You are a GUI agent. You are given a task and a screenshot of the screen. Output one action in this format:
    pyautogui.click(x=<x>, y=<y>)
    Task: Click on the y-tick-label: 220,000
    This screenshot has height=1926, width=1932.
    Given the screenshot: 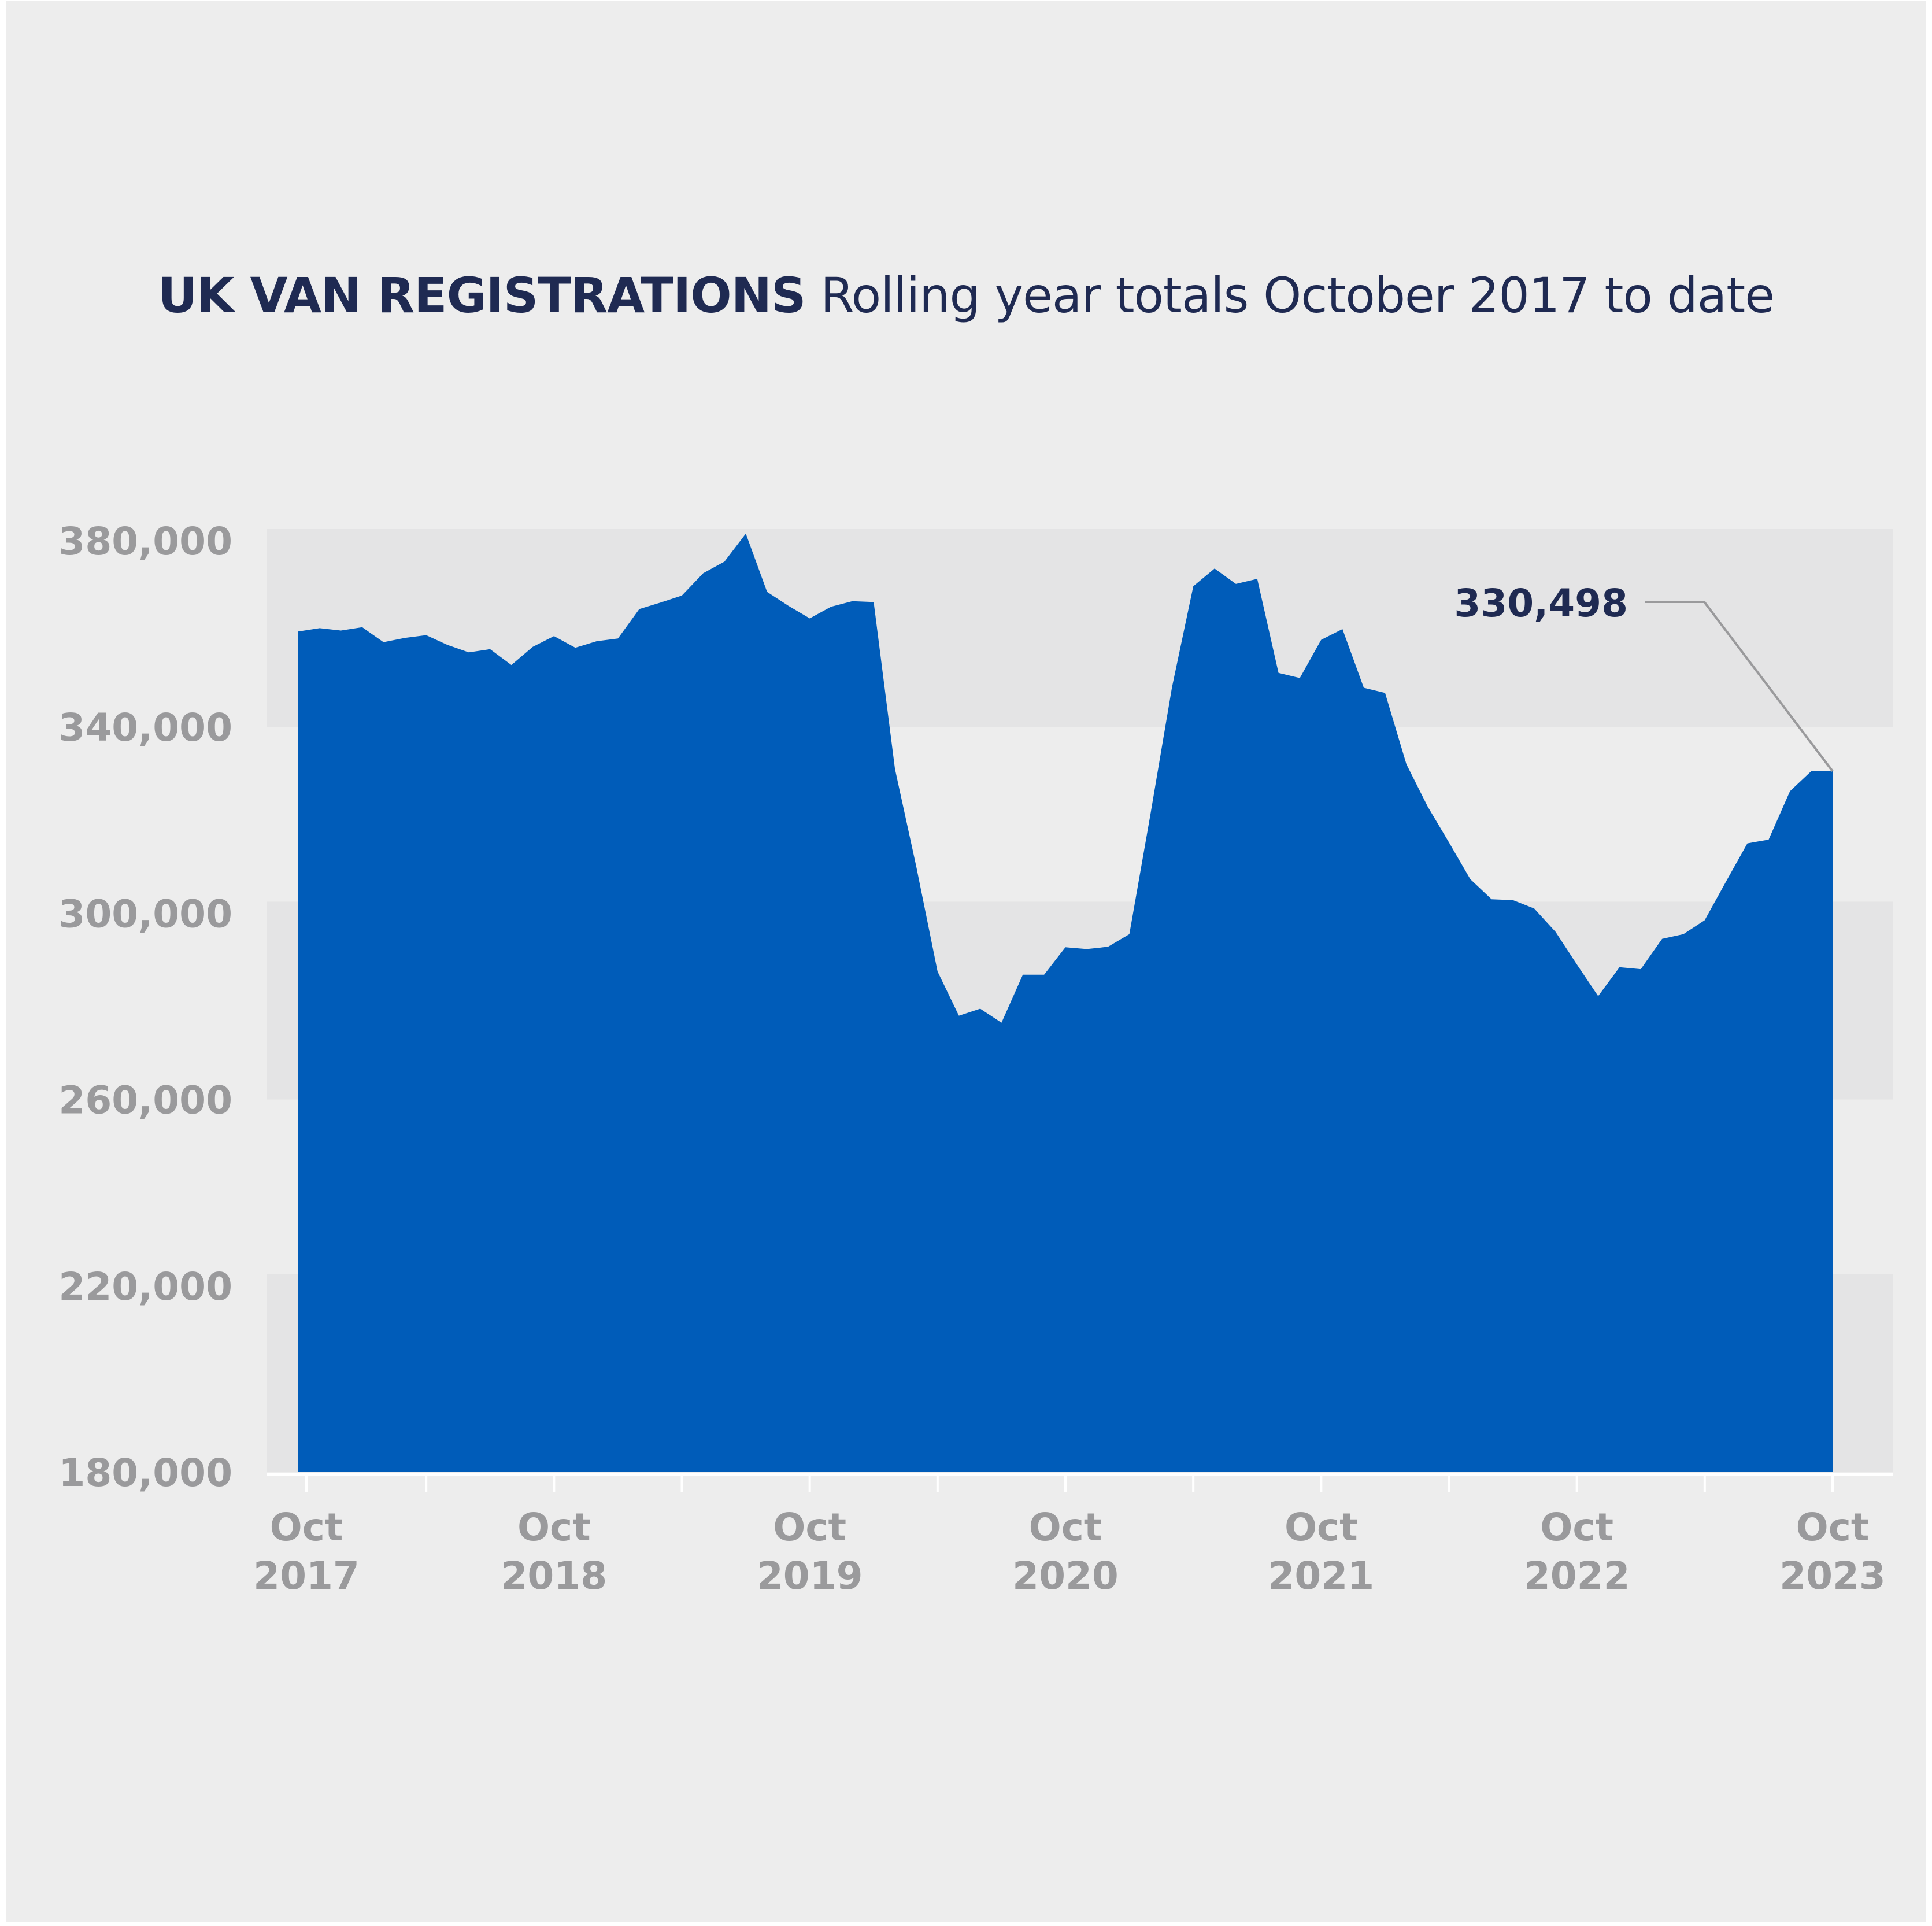 What is the action you would take?
    pyautogui.click(x=145, y=1287)
    